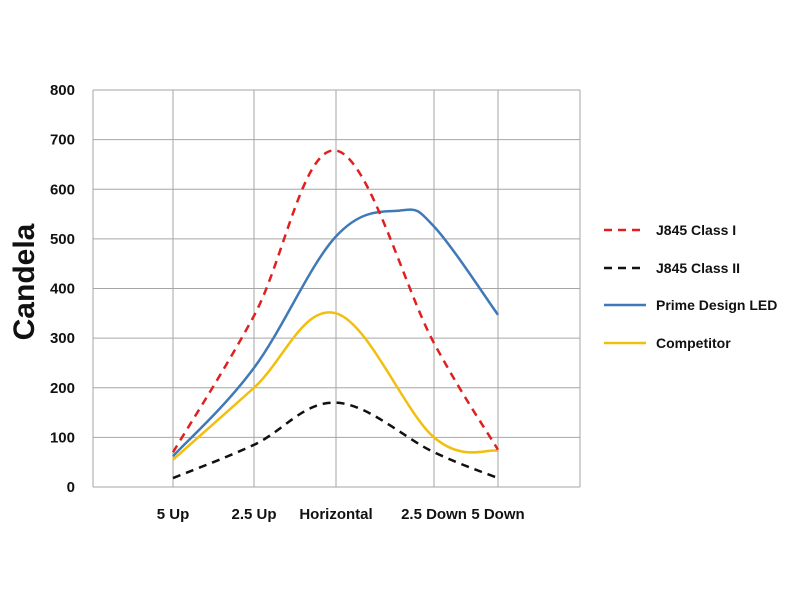 The width and height of the screenshot is (800, 600). I want to click on y-tick-label-7: 700, so click(62, 140).